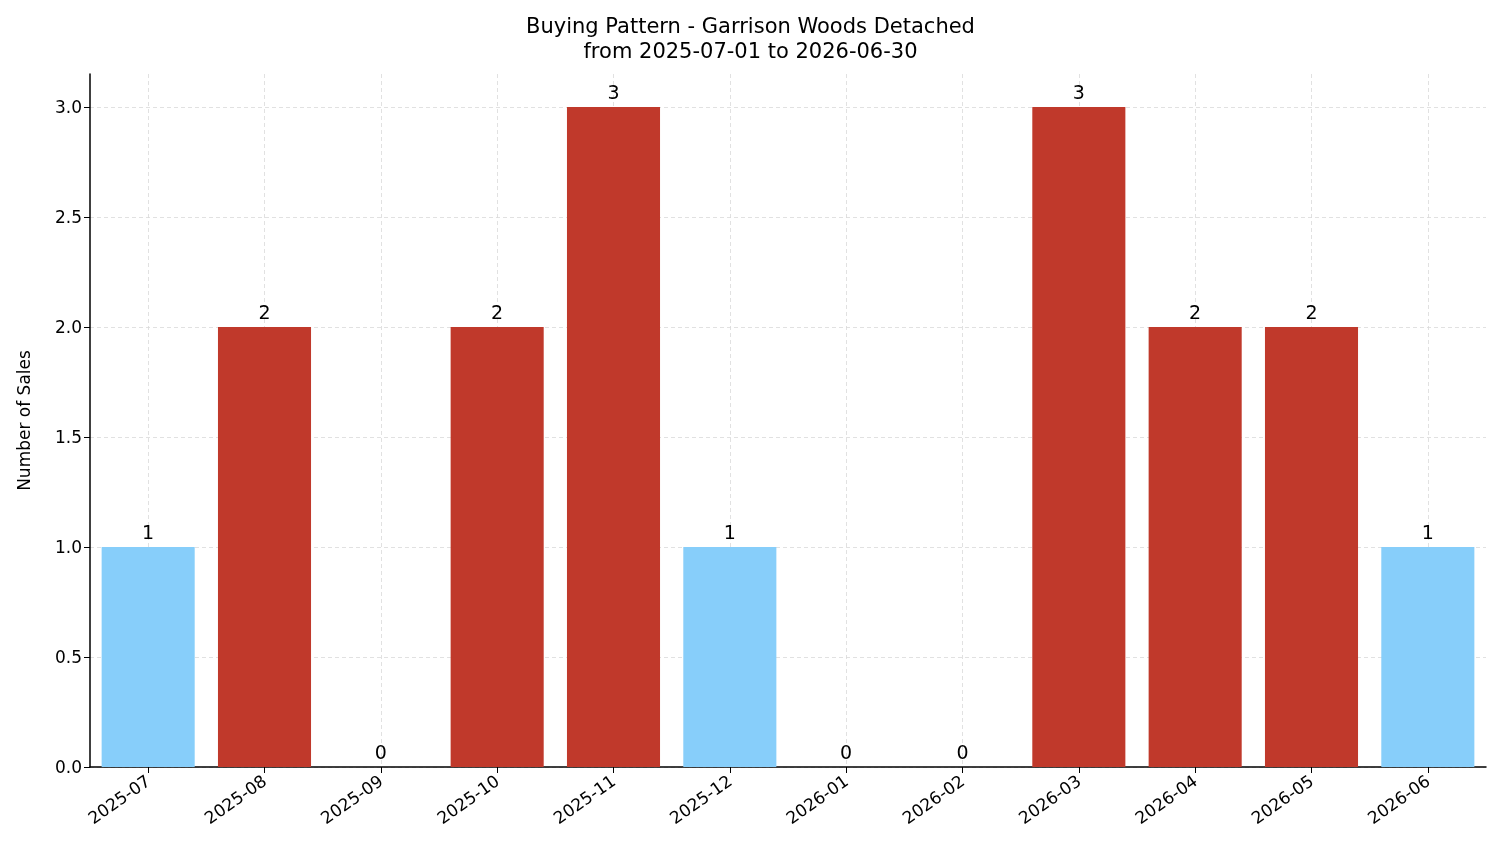  I want to click on y-tick-label: 0.0, so click(68, 767).